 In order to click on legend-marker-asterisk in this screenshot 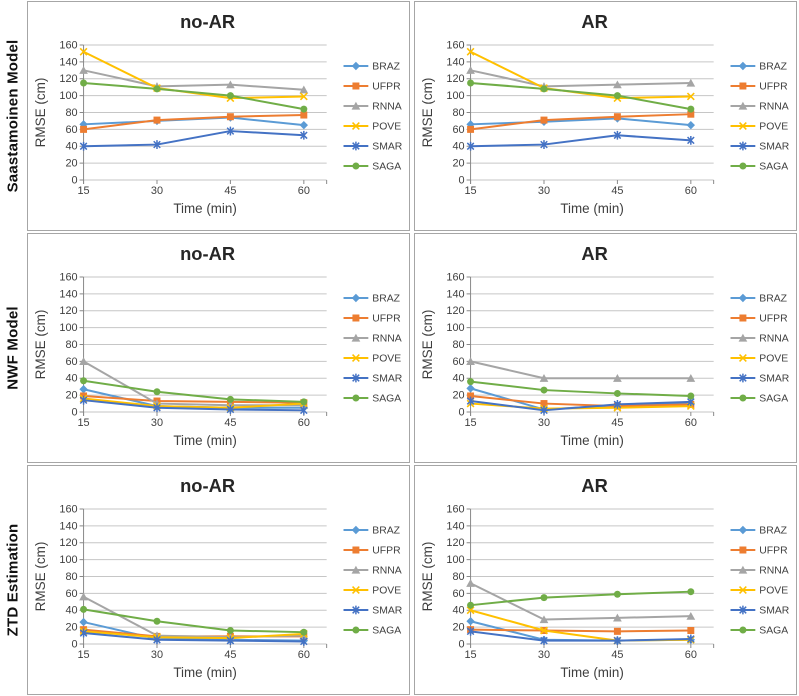, I will do `click(356, 610)`.